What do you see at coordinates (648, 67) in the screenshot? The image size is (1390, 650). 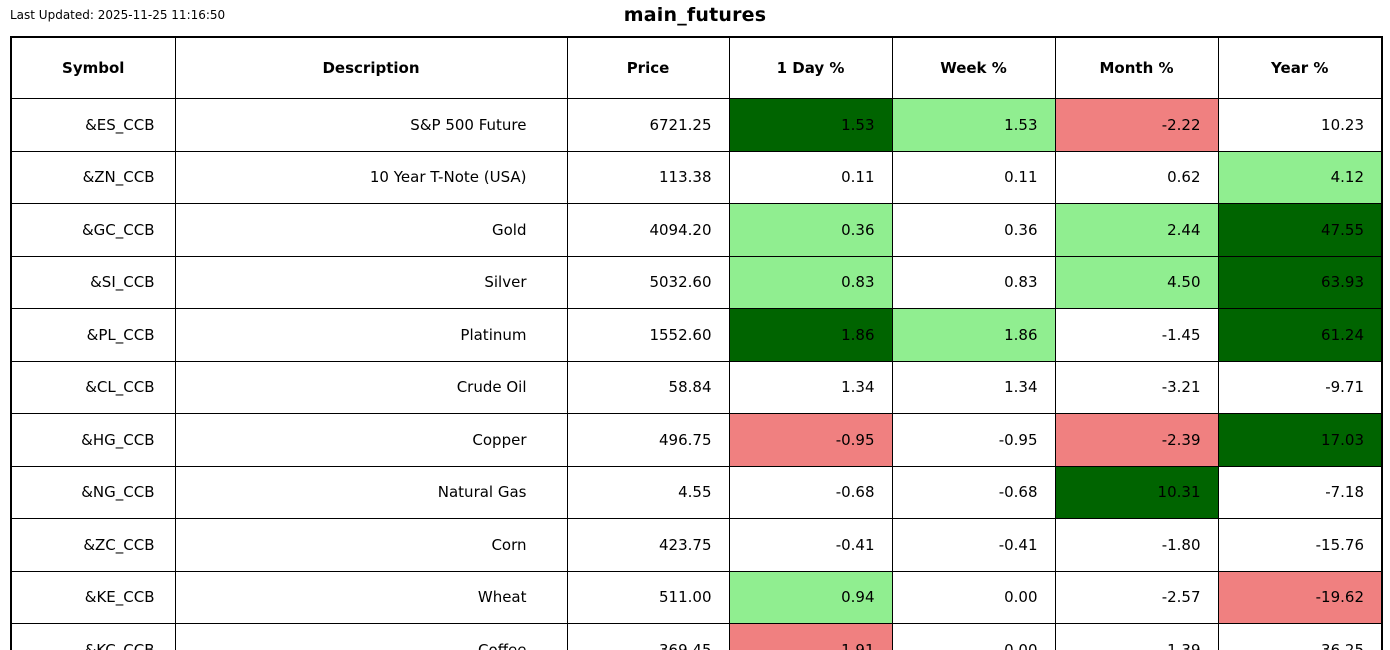 I see `column-header-price: Price` at bounding box center [648, 67].